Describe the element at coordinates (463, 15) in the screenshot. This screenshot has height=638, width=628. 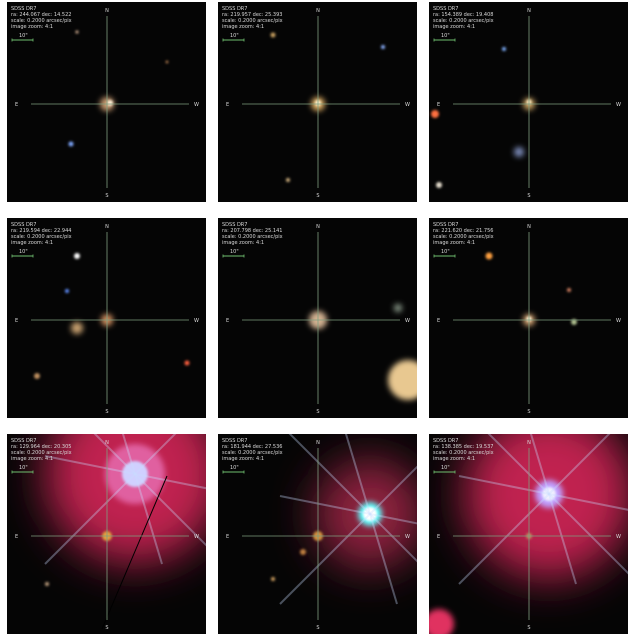
I see `coords-label: ra: 154.389 dec: 19.408` at that location.